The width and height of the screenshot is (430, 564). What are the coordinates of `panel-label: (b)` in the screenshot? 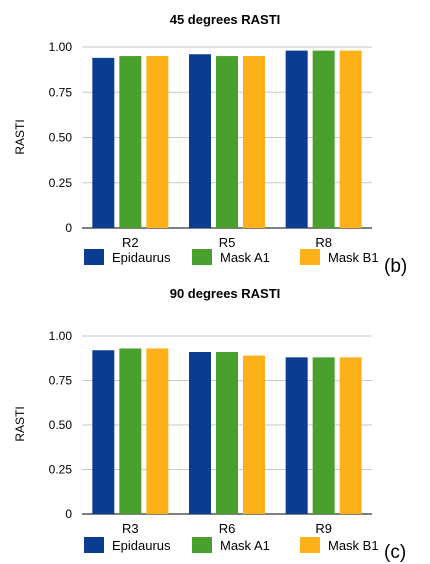 It's located at (395, 266).